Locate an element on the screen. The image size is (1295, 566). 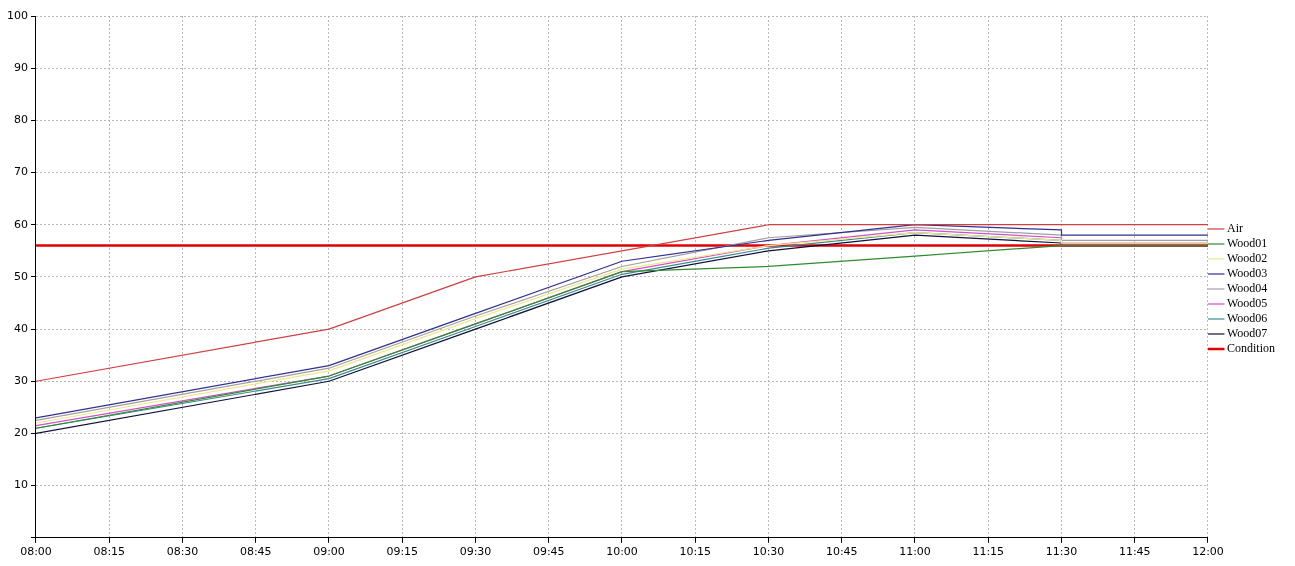
legend-label: Wood06 is located at coordinates (1247, 318).